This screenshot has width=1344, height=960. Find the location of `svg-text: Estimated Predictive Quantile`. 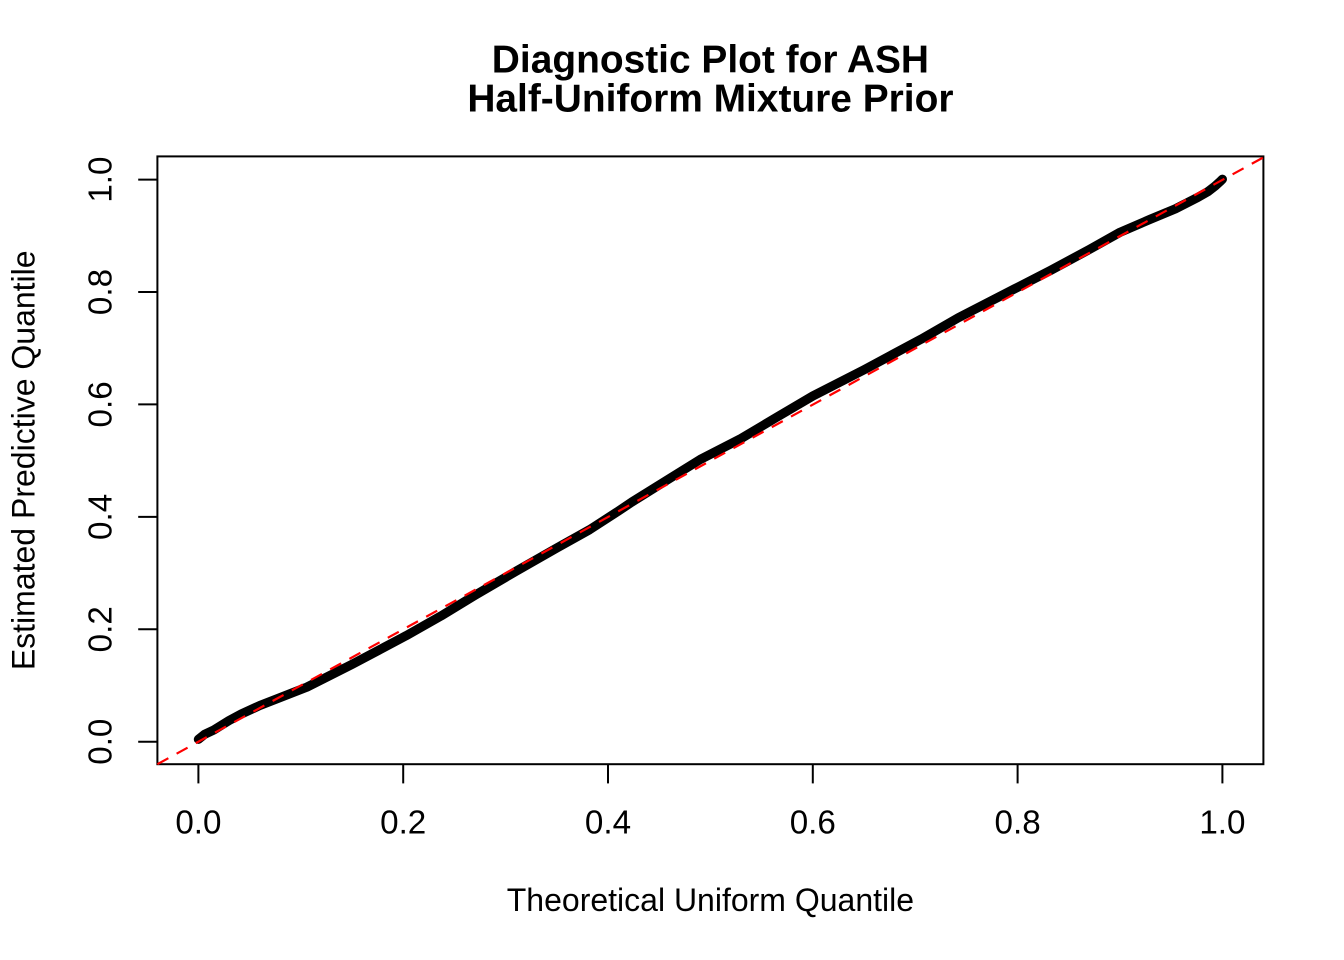

svg-text: Estimated Predictive Quantile is located at coordinates (24, 460).